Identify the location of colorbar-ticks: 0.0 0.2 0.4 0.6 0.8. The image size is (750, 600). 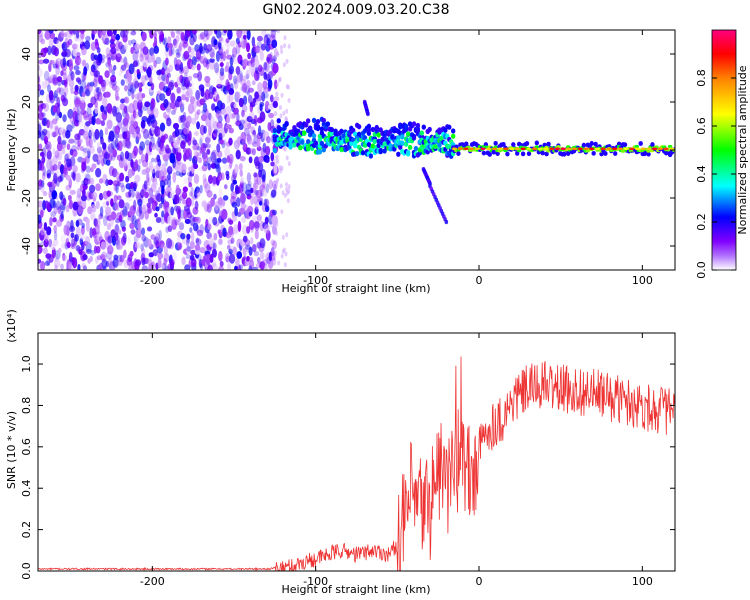
(715, 174).